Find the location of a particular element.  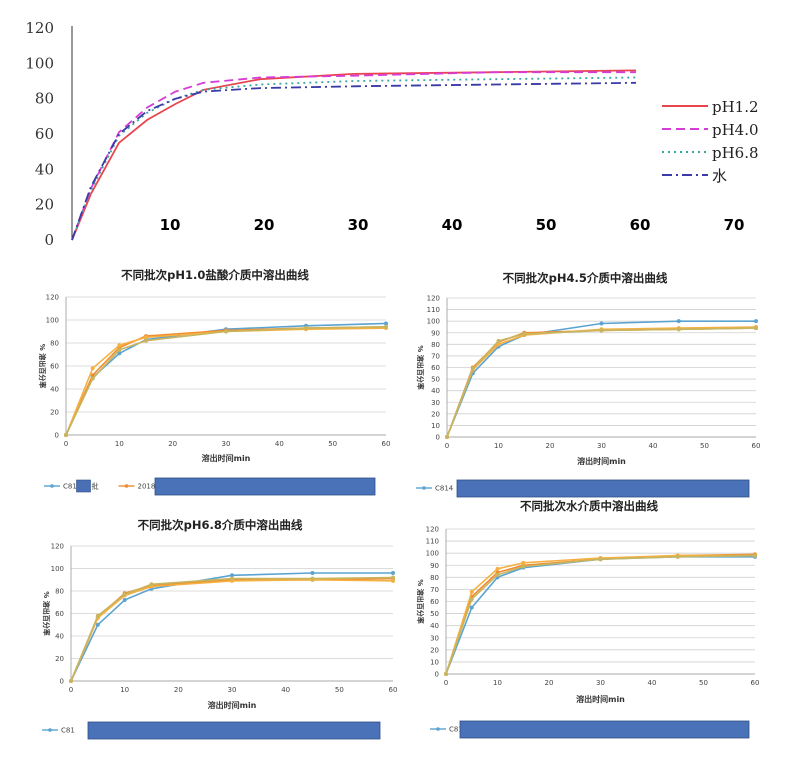

legend: C81 批 2018 is located at coordinates (100, 486).